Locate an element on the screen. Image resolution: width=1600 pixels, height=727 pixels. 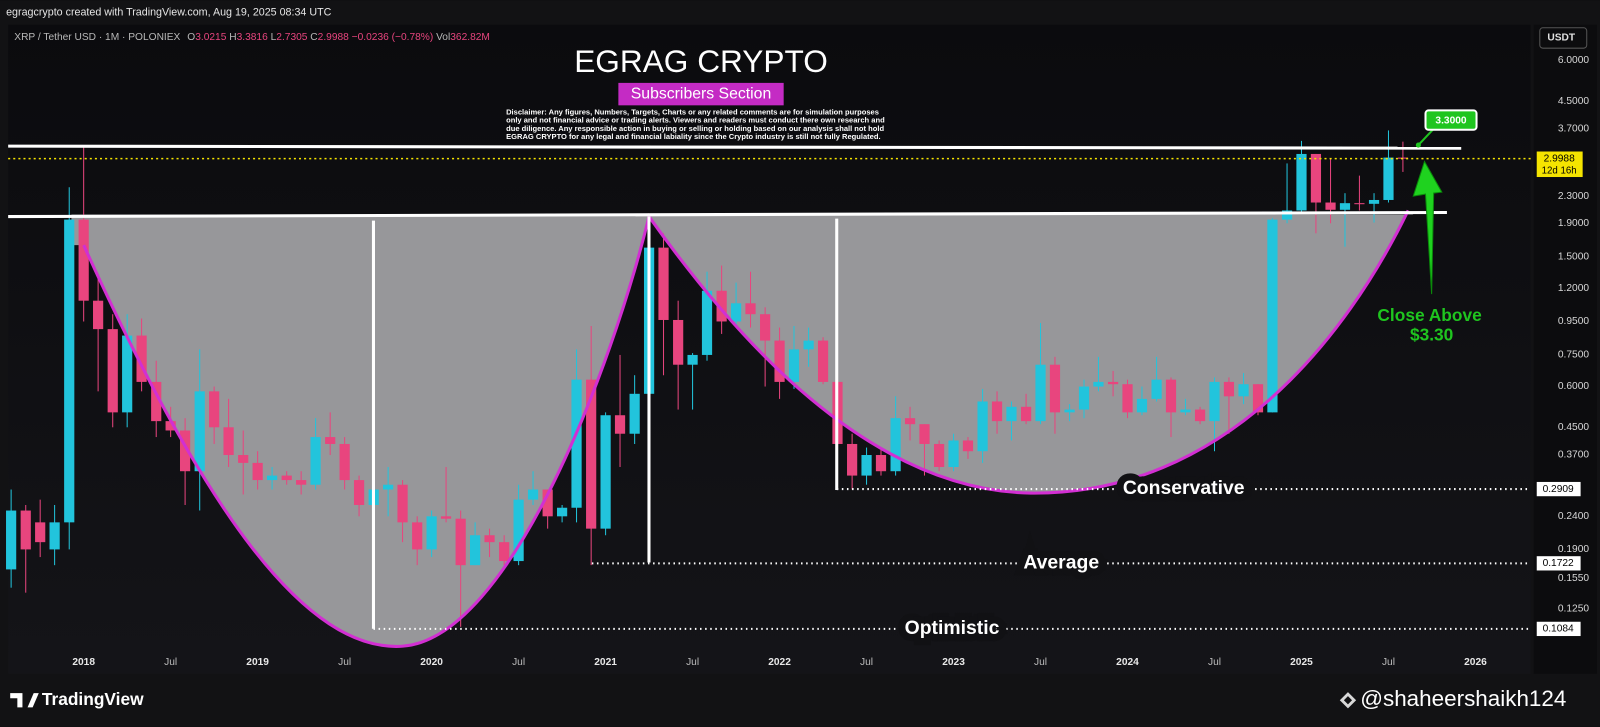
title: EGRAG CRYPTO is located at coordinates (701, 61).